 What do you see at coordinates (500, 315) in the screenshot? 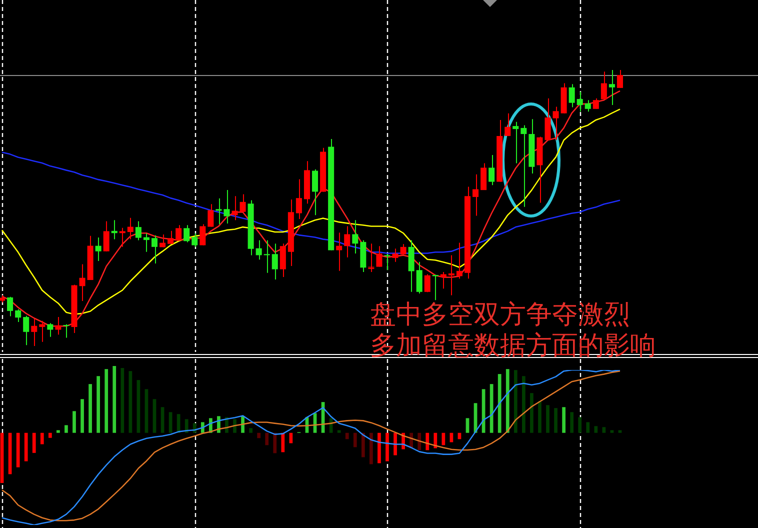
I see `annotation: 盘中多空双方争夺激烈` at bounding box center [500, 315].